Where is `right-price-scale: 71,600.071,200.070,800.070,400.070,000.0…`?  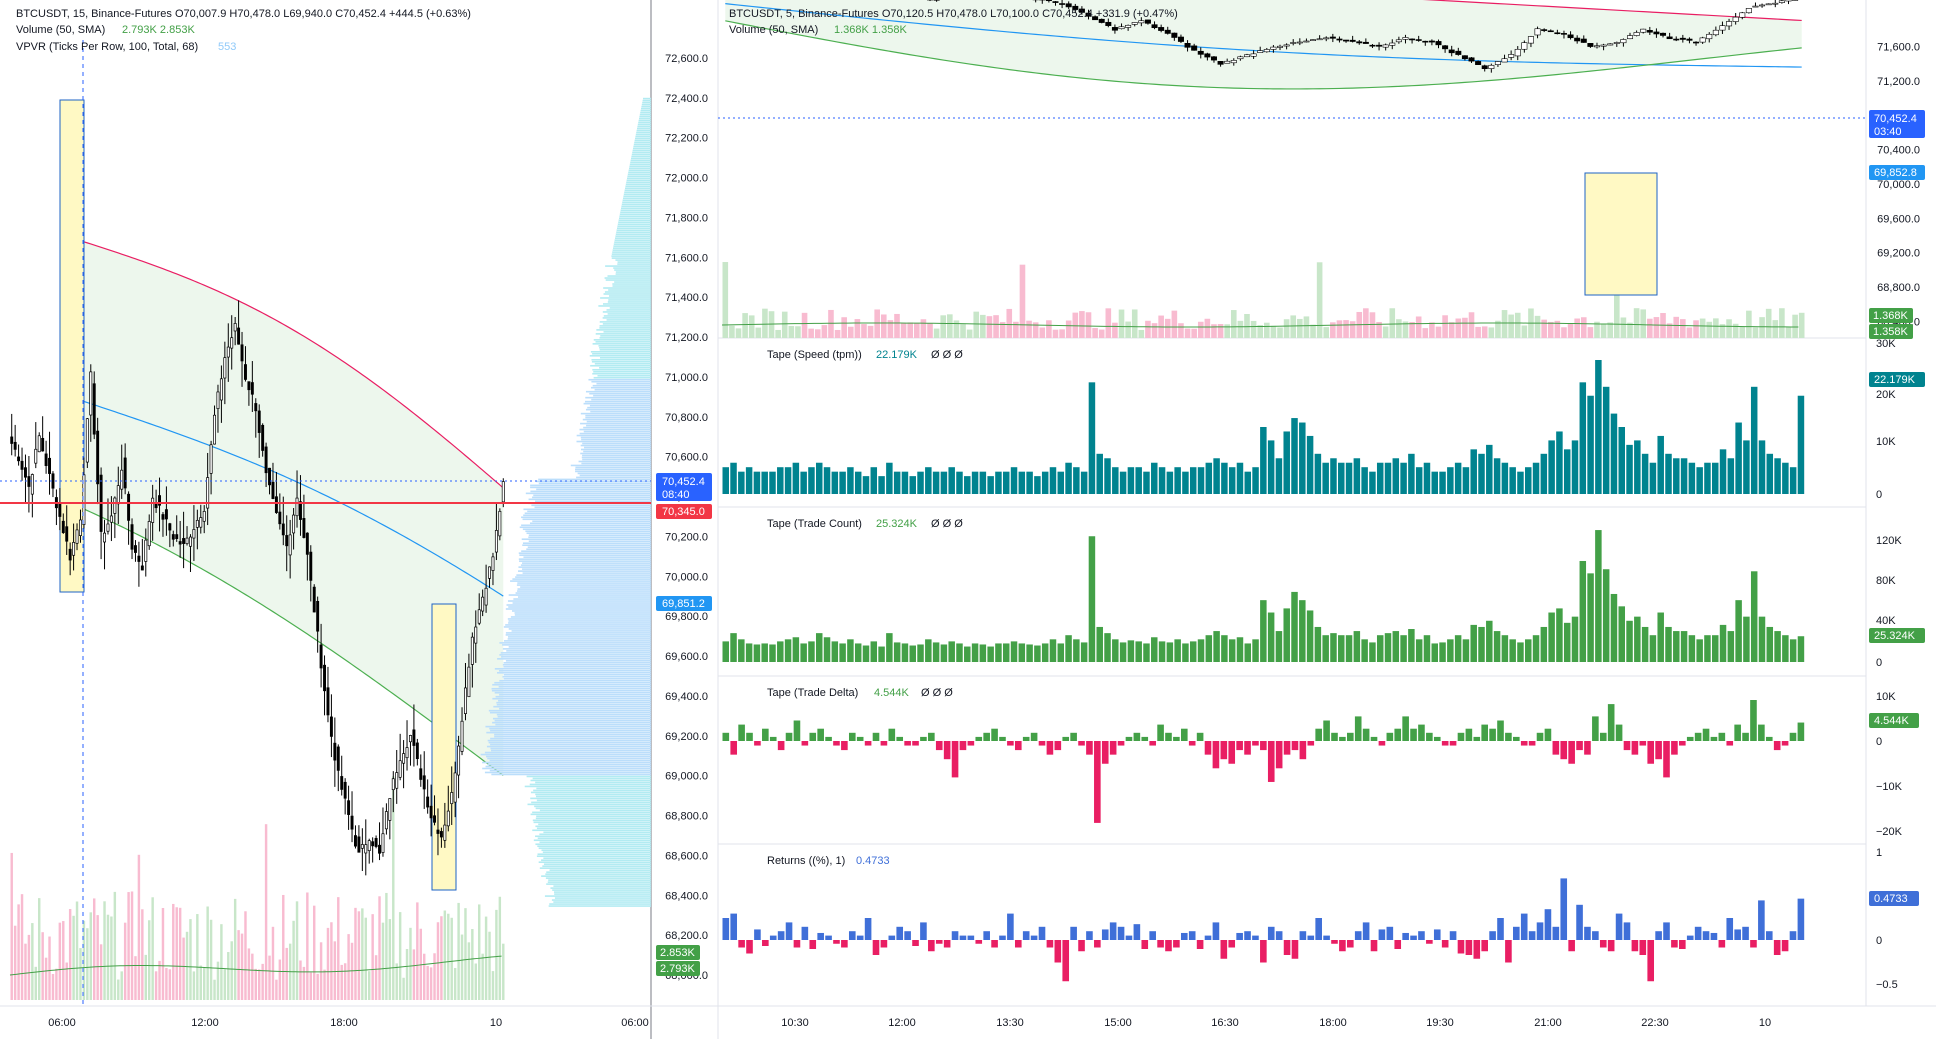
right-price-scale: 71,600.071,200.070,800.070,400.070,000.0… is located at coordinates (1898, 185).